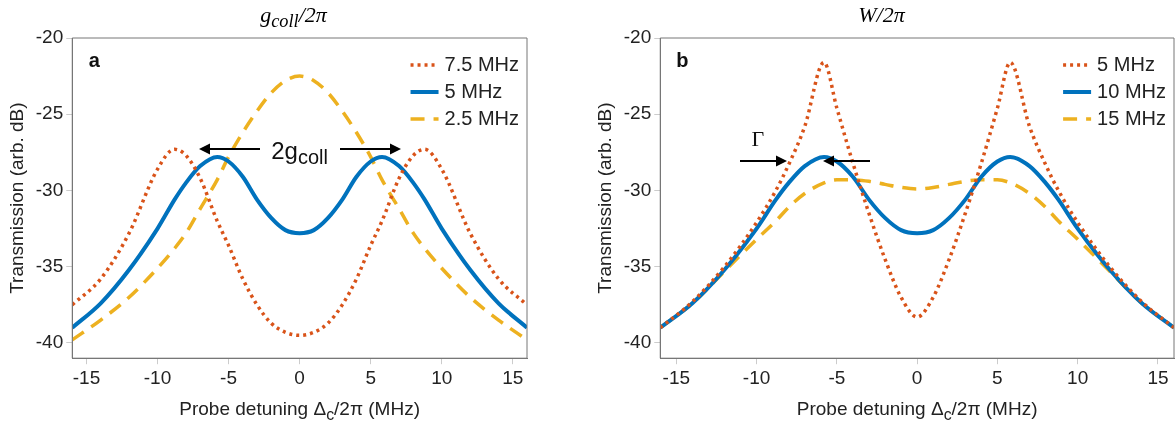 The width and height of the screenshot is (1175, 435). I want to click on chart-title: W/2π, so click(882, 15).